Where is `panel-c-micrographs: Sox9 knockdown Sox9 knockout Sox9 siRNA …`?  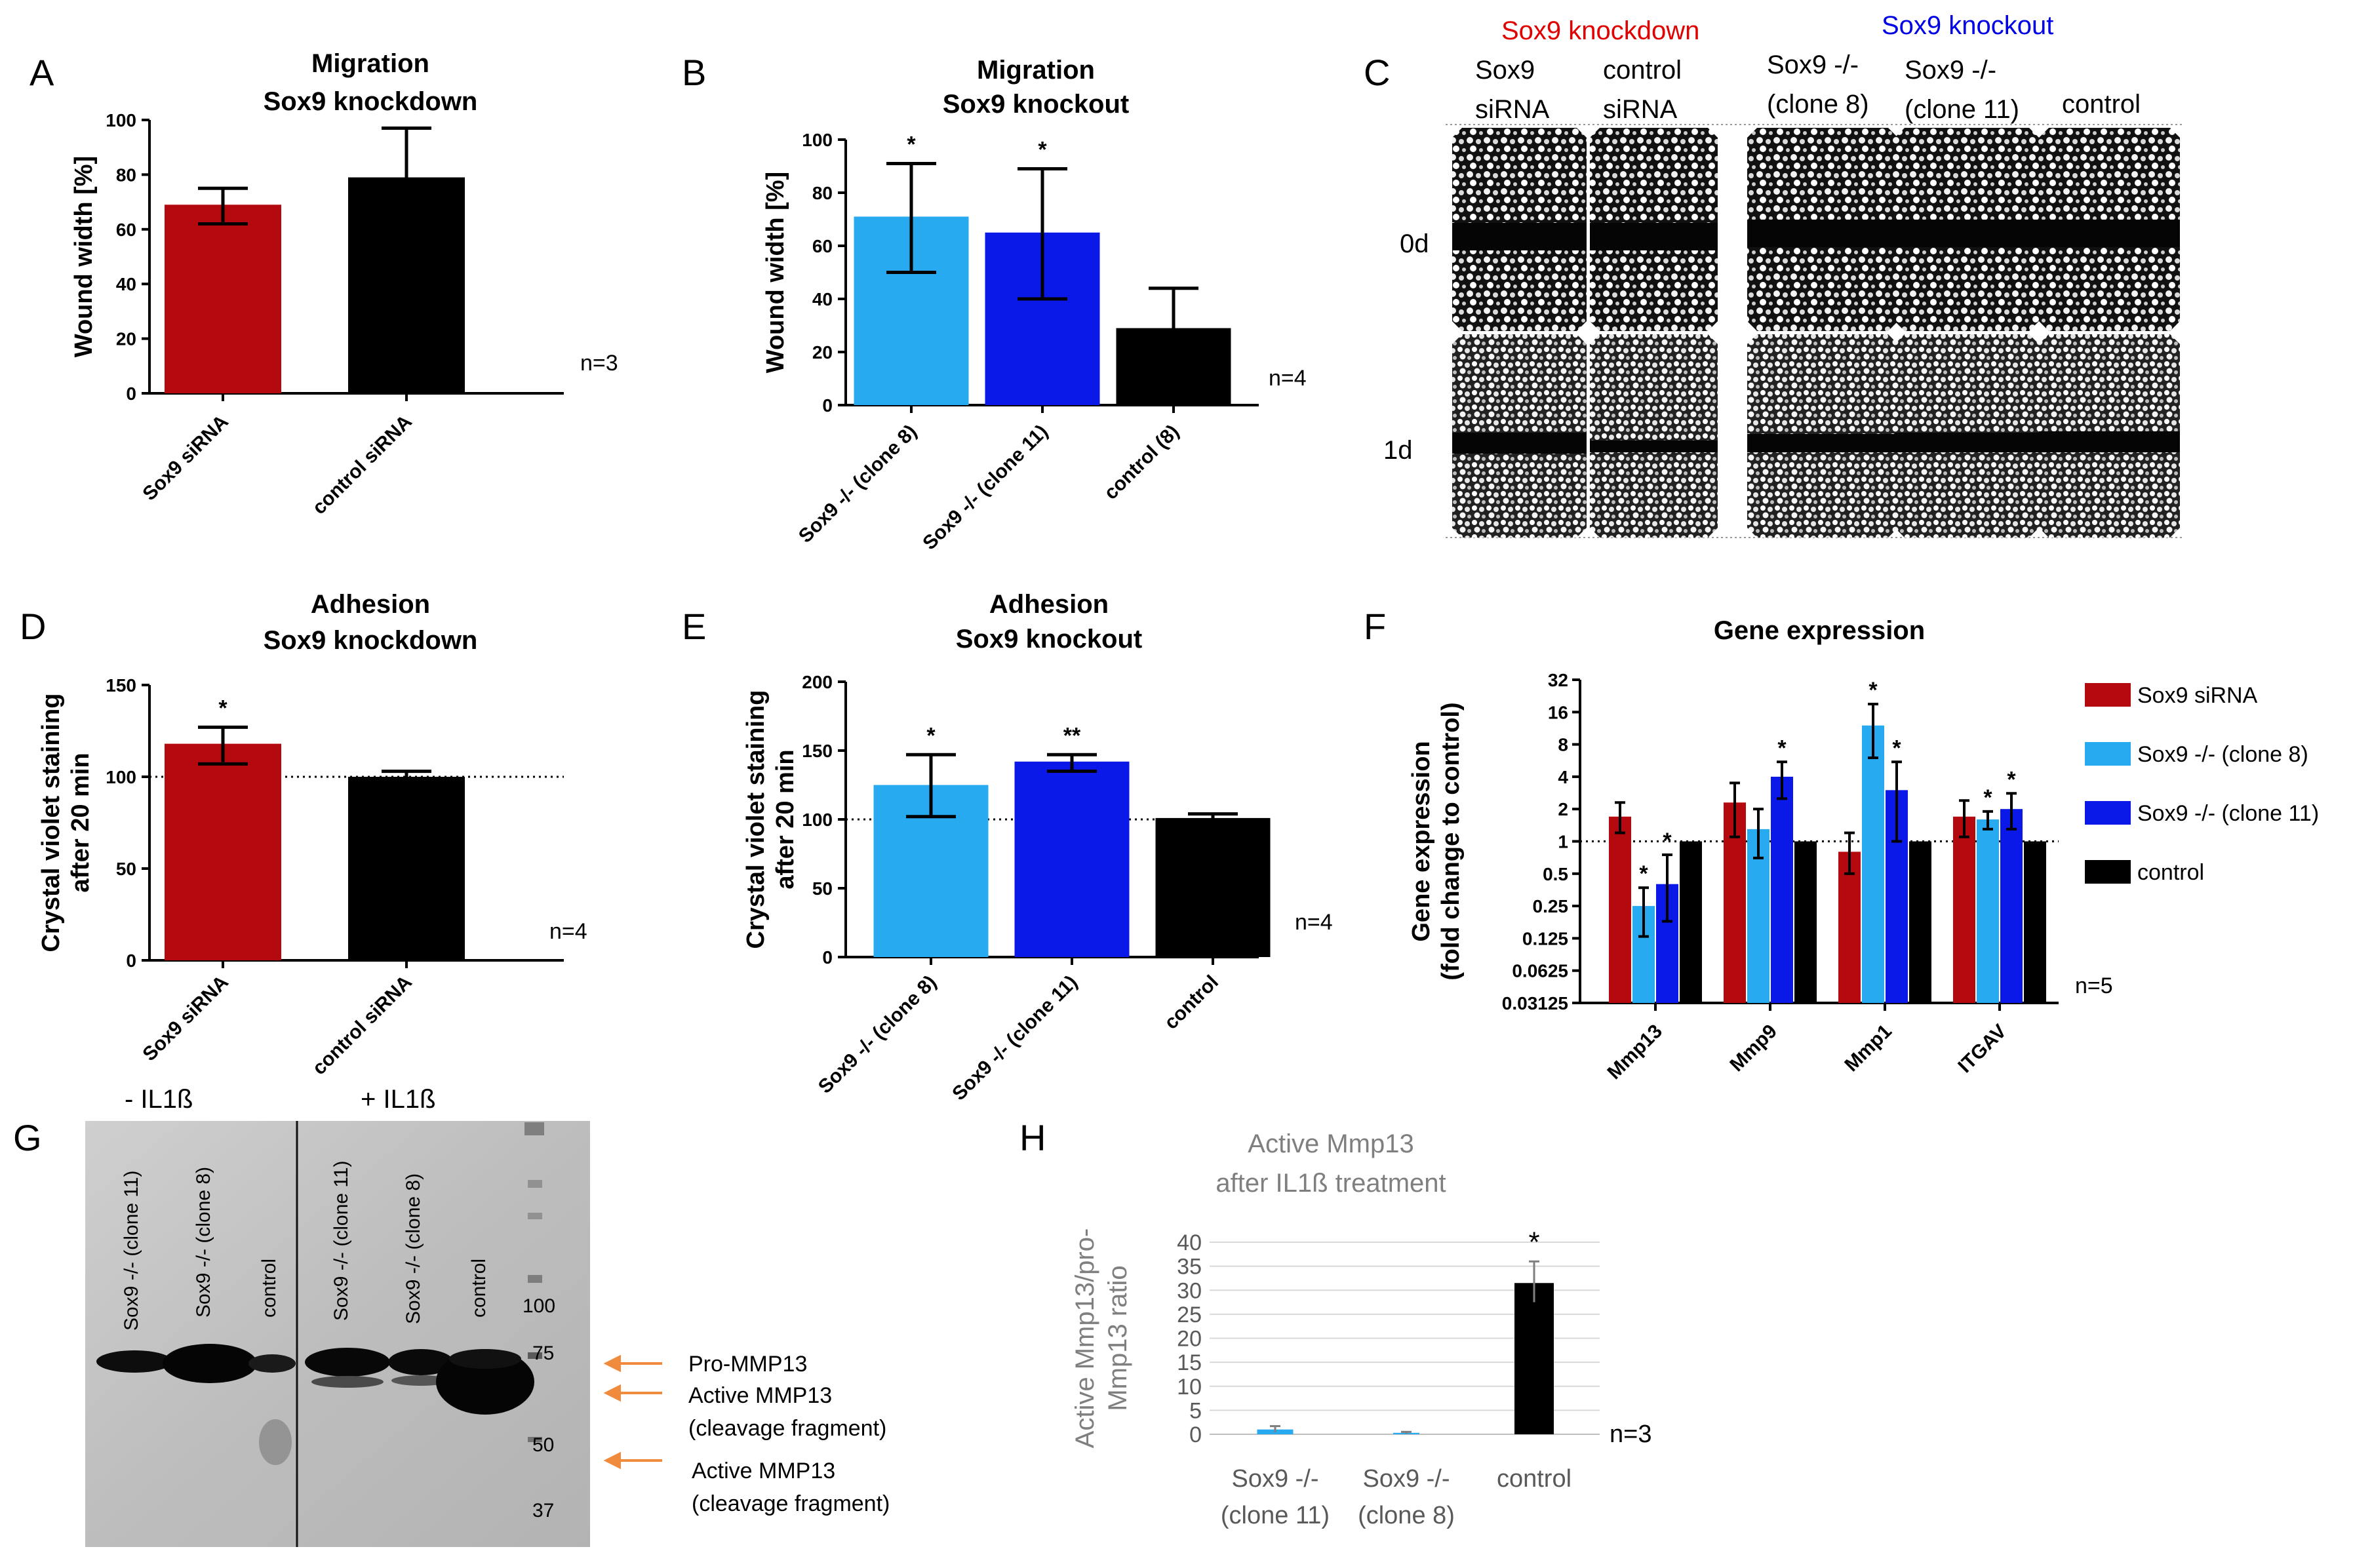 panel-c-micrographs: Sox9 knockdown Sox9 knockout Sox9 siRNA … is located at coordinates (1783, 274).